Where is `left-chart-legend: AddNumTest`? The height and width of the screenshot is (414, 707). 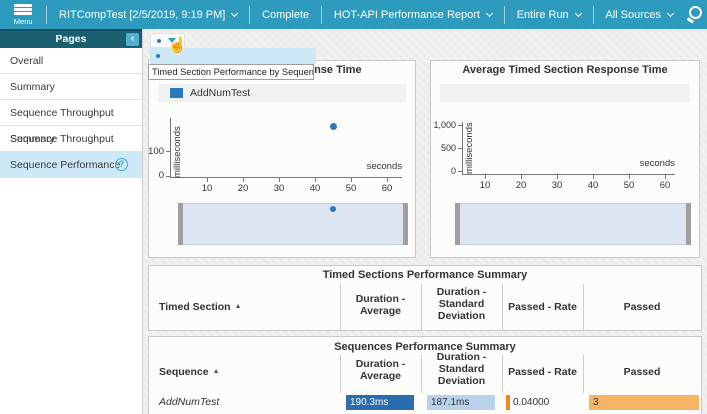 left-chart-legend: AddNumTest is located at coordinates (282, 93).